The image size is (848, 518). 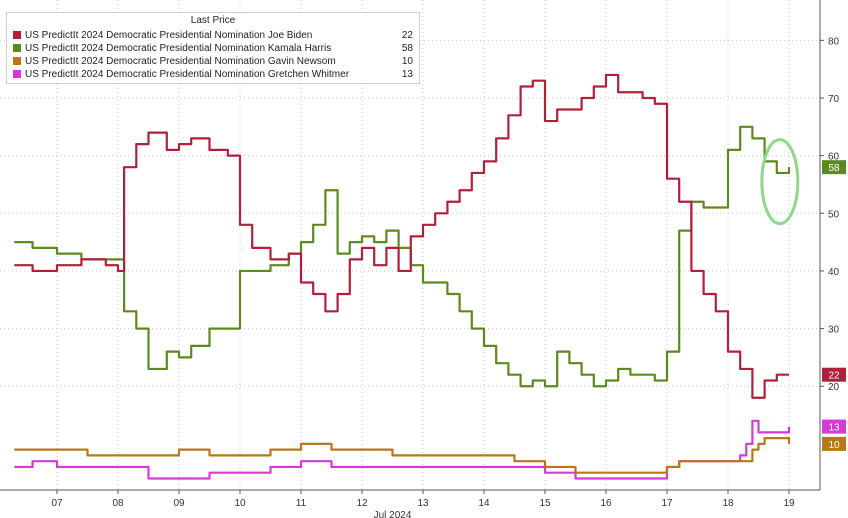 What do you see at coordinates (362, 503) in the screenshot?
I see `x-tick-label: 12` at bounding box center [362, 503].